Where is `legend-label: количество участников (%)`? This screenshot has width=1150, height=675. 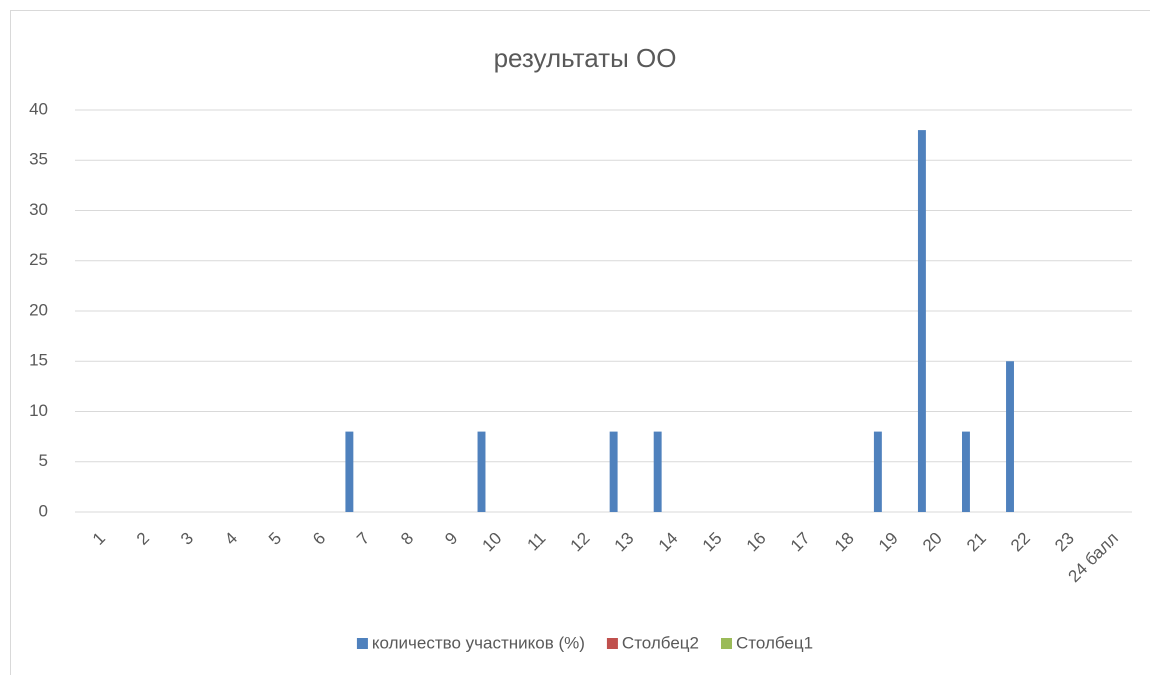
legend-label: количество участников (%) is located at coordinates (478, 642).